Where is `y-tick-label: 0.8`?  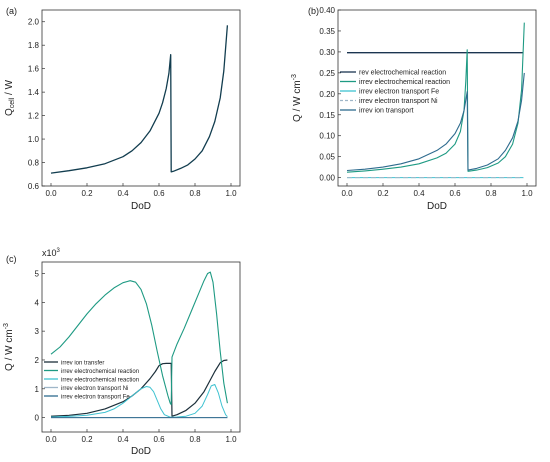
y-tick-label: 0.8 is located at coordinates (34, 163).